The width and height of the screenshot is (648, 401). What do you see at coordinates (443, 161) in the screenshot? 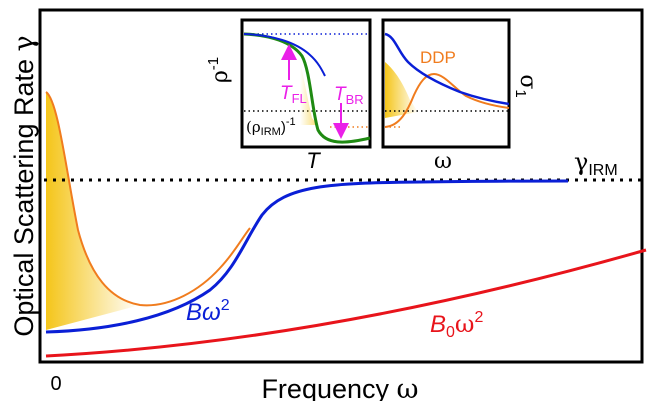
I see `right-inset-x-label: ω` at bounding box center [443, 161].